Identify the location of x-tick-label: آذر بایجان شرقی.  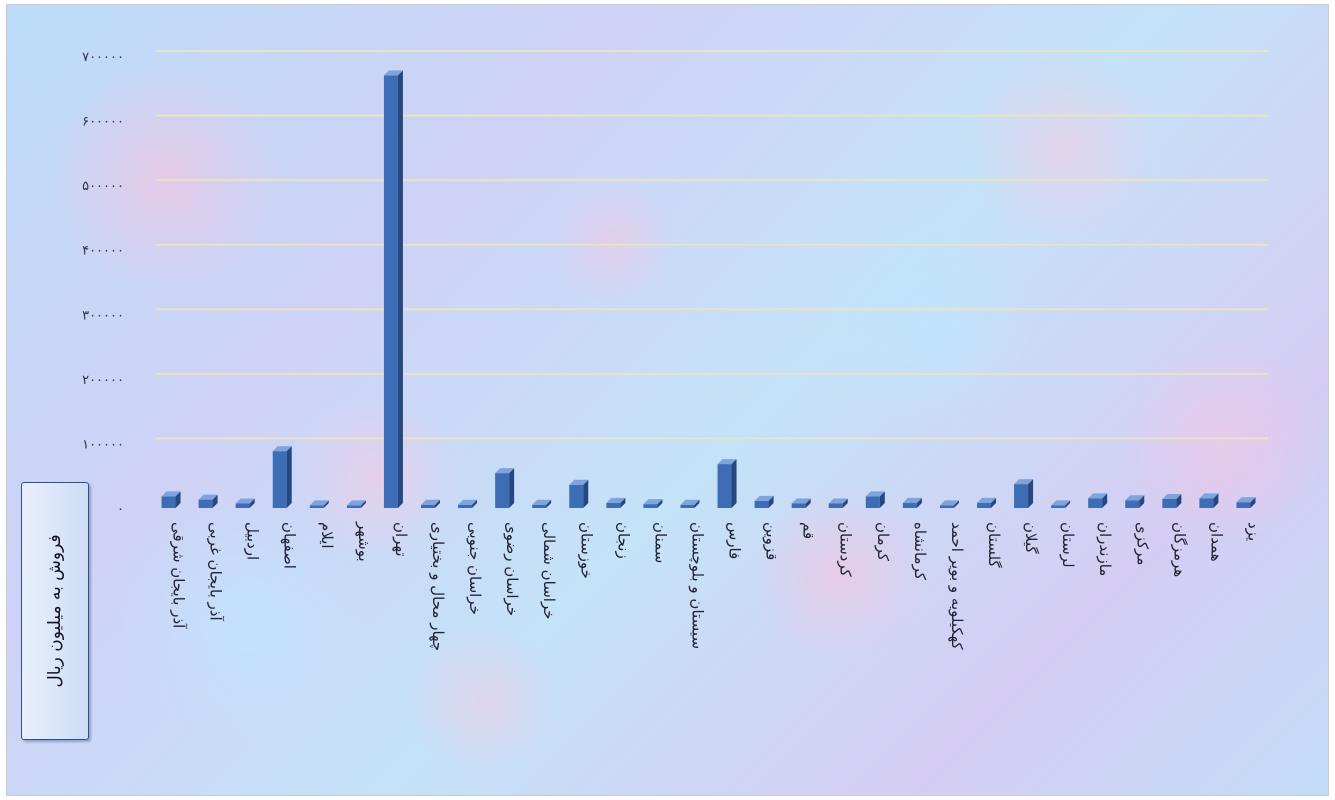
(179, 575).